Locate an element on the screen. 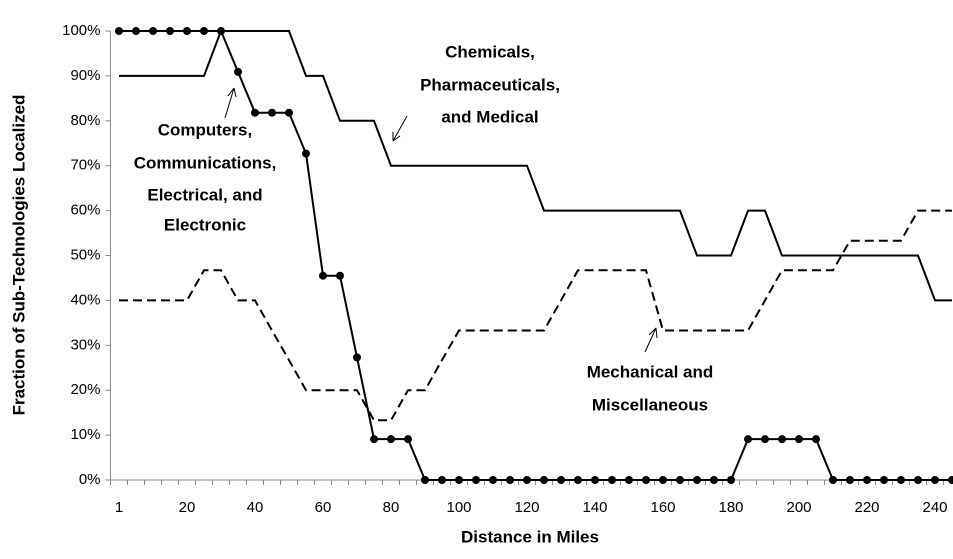 The image size is (953, 559). annotation-line: Mechanical and is located at coordinates (650, 371).